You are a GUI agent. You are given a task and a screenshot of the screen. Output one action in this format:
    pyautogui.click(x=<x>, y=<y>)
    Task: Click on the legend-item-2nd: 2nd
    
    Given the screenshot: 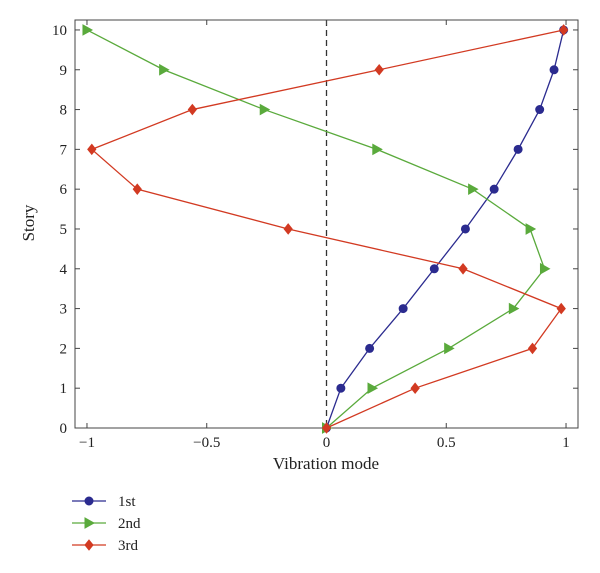 What is the action you would take?
    pyautogui.click(x=106, y=524)
    